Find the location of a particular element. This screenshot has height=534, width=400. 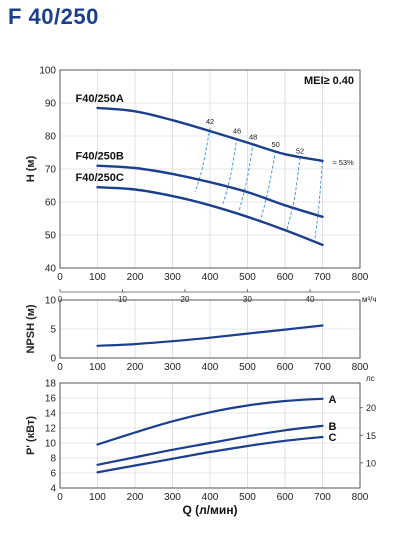

npsh-x-tick-label: 200 is located at coordinates (135, 367).